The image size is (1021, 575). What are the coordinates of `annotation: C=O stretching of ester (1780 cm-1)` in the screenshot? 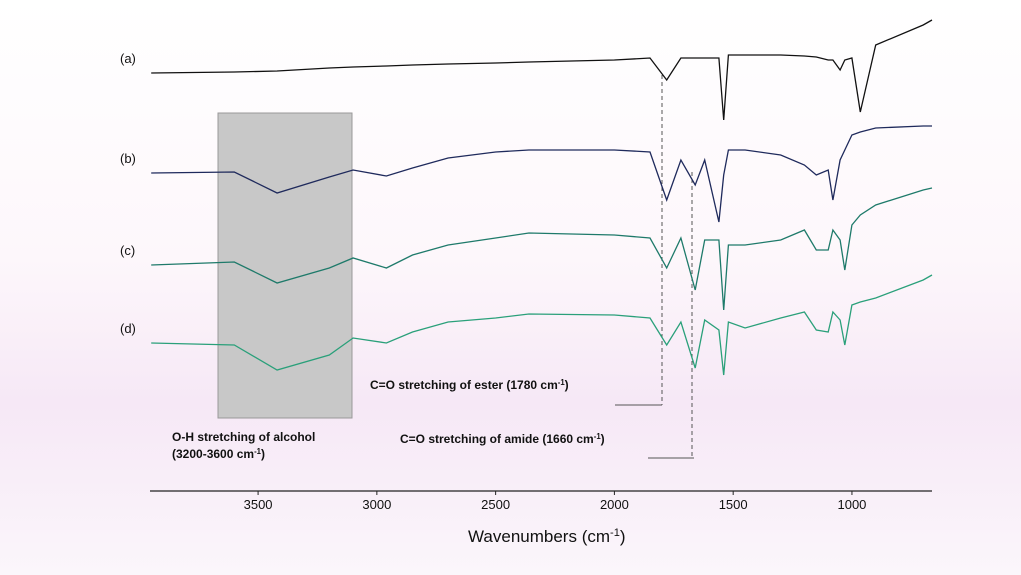 It's located at (469, 385).